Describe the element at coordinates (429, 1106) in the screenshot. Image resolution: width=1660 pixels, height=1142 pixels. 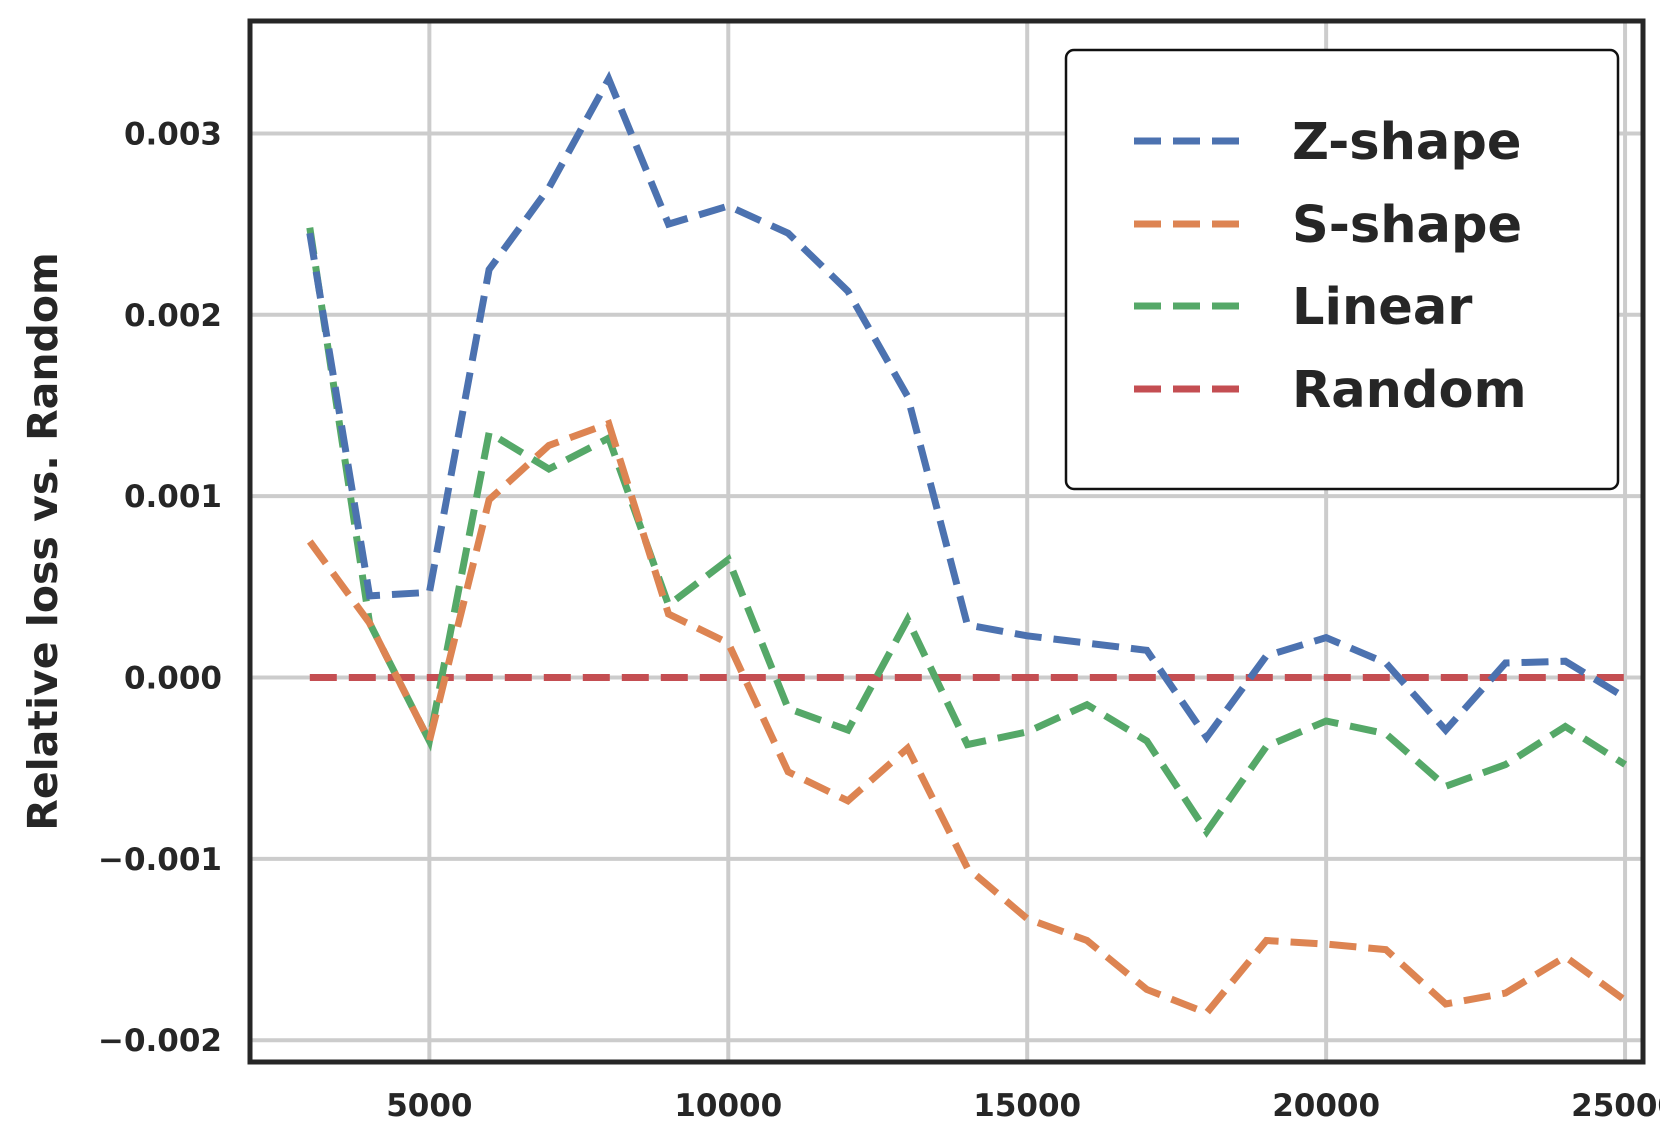
I see `x-tick-label: 5000` at that location.